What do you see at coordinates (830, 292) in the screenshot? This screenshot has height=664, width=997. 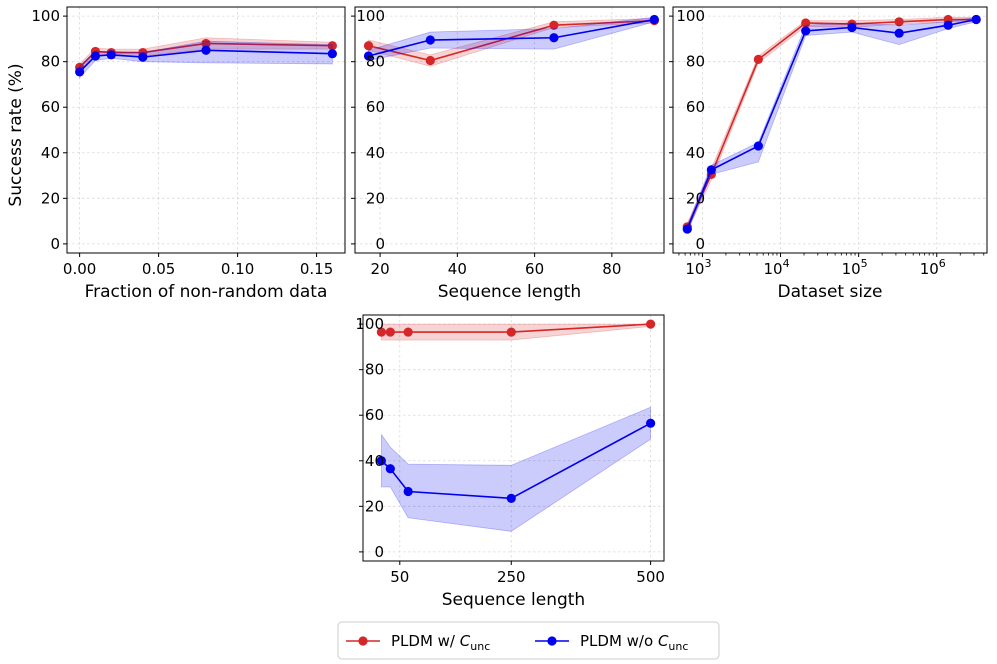 I see `x-axis-label: Dataset size` at bounding box center [830, 292].